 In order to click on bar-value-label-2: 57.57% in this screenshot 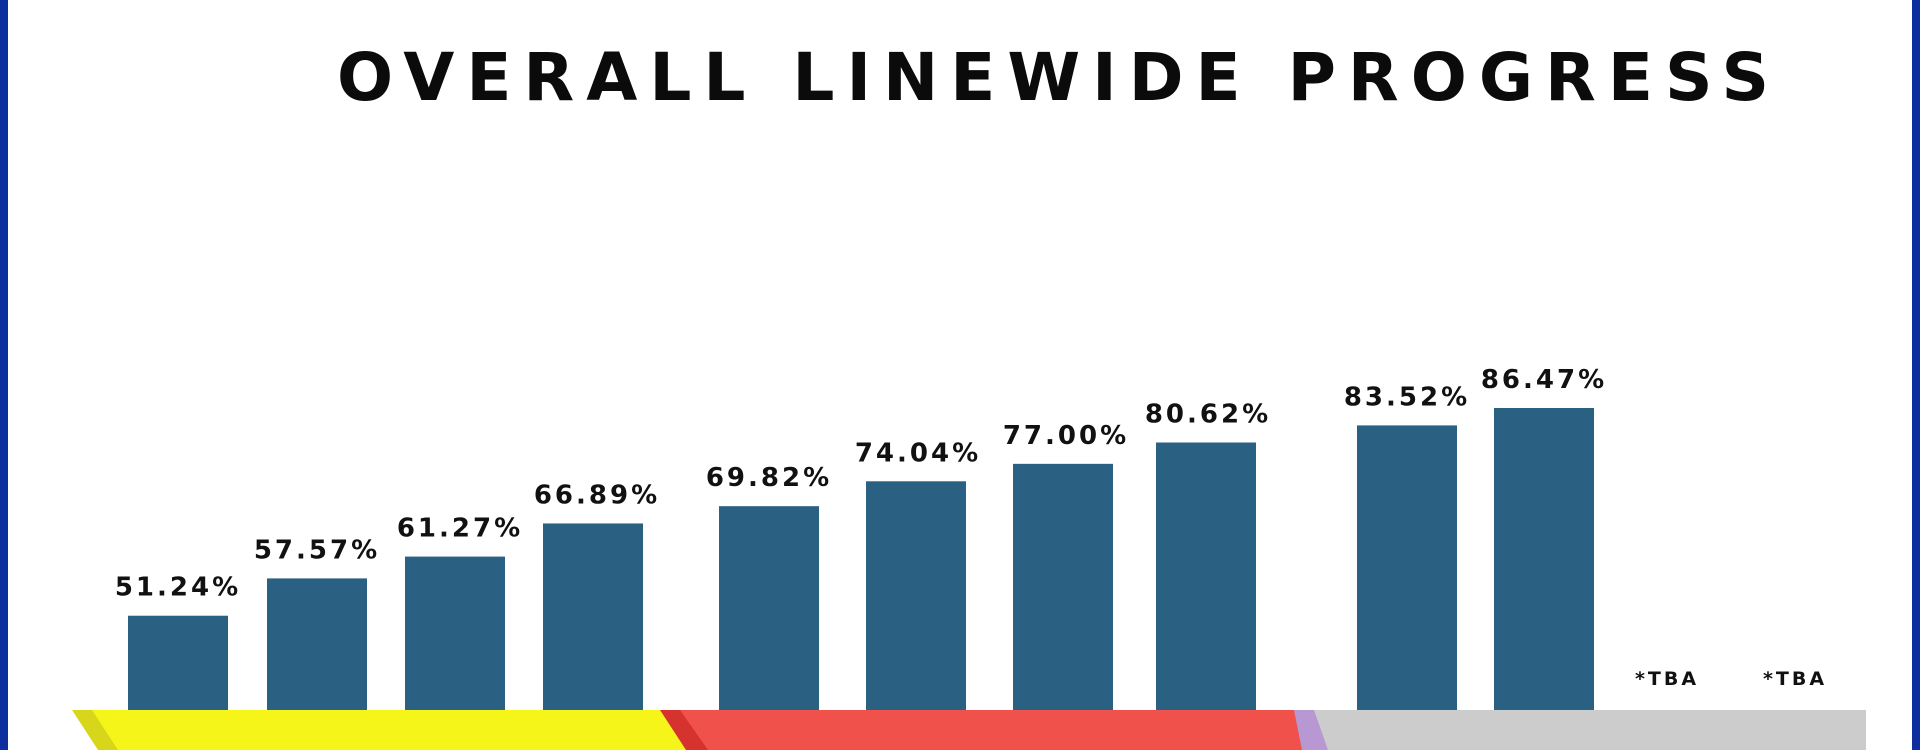, I will do `click(317, 550)`.